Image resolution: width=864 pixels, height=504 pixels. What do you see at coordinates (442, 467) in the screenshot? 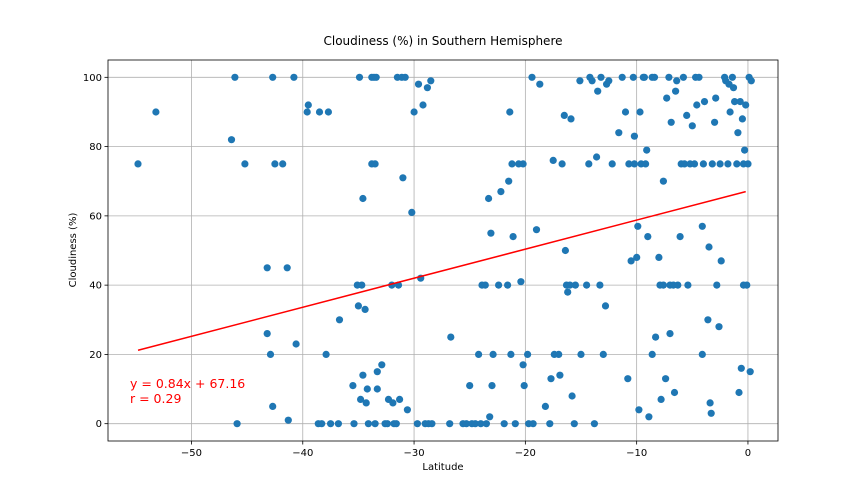
I see `x-axis-label: Latitude` at bounding box center [442, 467].